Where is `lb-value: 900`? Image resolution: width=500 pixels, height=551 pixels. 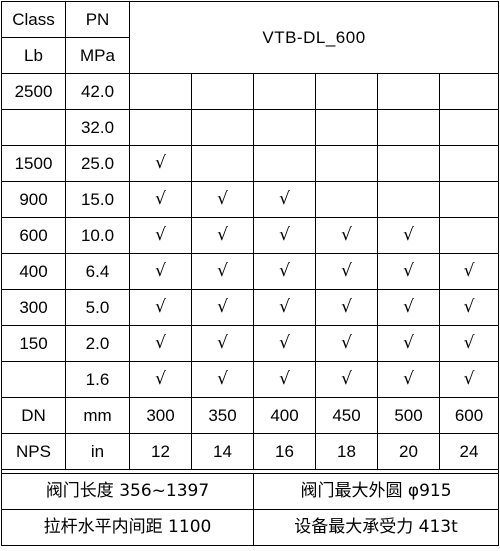 lb-value: 900 is located at coordinates (33, 199).